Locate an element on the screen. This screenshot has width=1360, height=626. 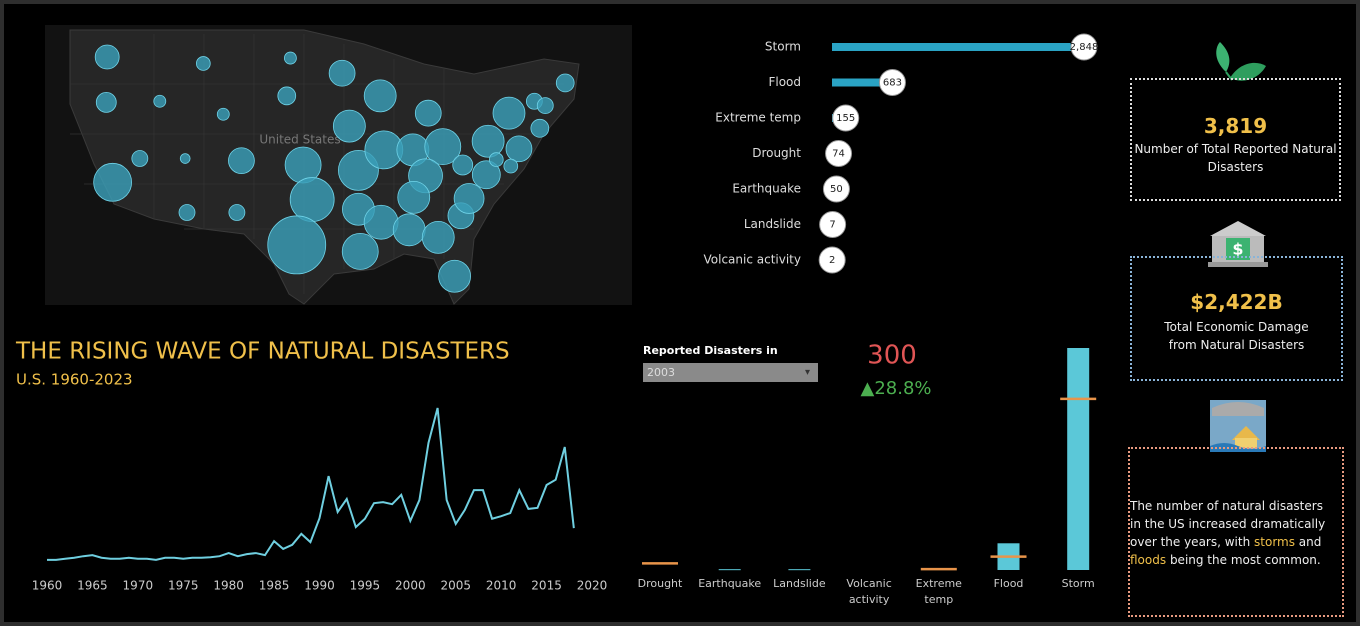
line is located at coordinates (311, 484).